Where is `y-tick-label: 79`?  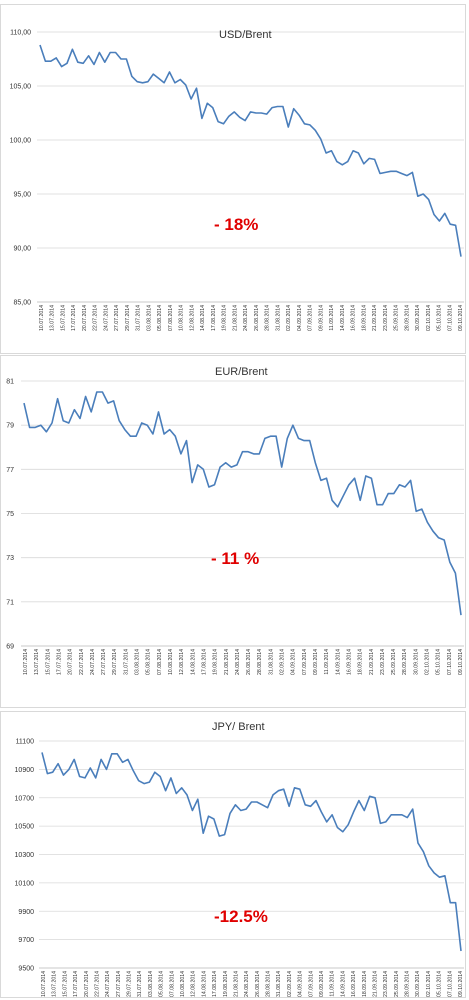 y-tick-label: 79 is located at coordinates (10, 426).